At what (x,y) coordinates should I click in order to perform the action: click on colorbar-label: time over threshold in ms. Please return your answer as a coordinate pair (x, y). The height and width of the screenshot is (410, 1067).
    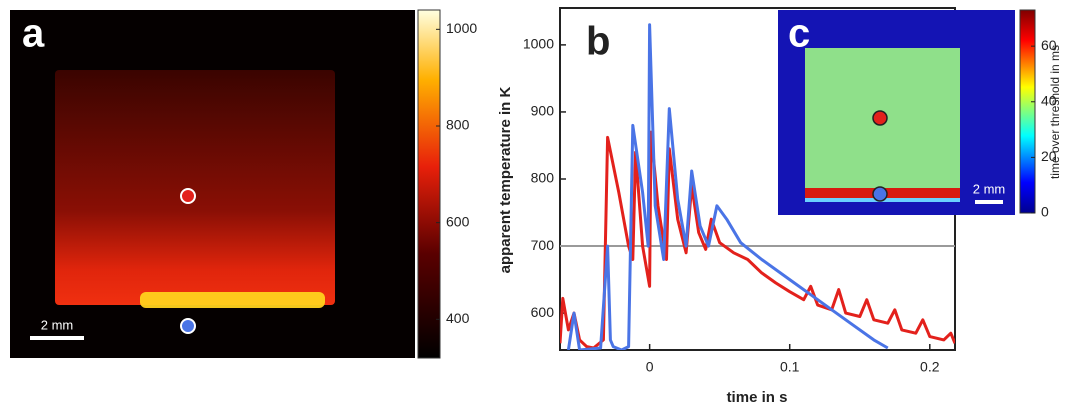
    Looking at the image, I should click on (1055, 112).